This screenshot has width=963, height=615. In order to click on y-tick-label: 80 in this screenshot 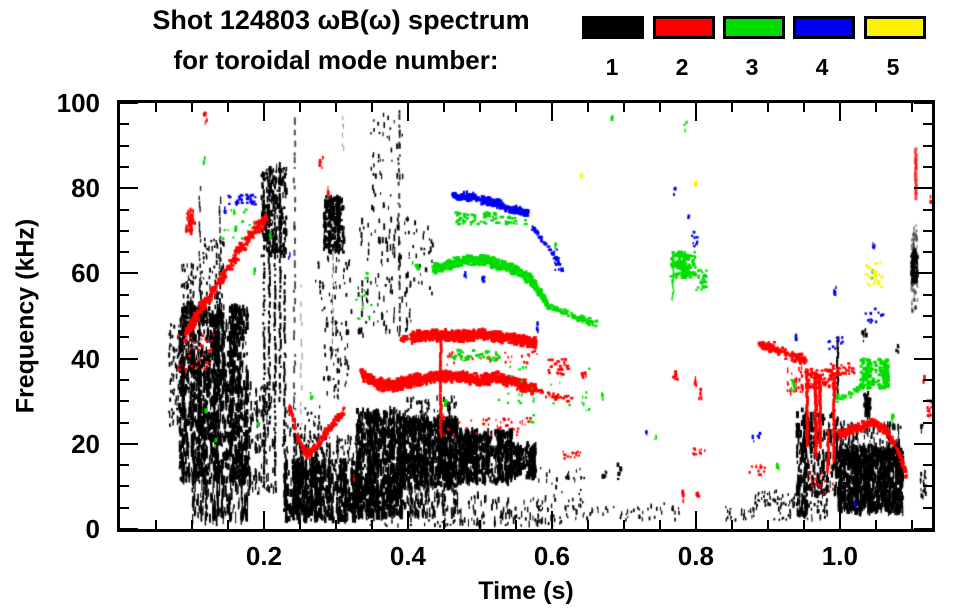, I will do `click(85, 188)`.